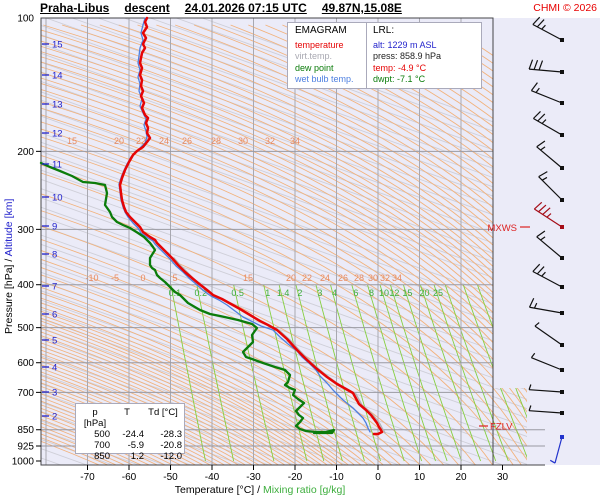 The height and width of the screenshot is (500, 600). I want to click on temperature-tick-label: -20, so click(295, 477).